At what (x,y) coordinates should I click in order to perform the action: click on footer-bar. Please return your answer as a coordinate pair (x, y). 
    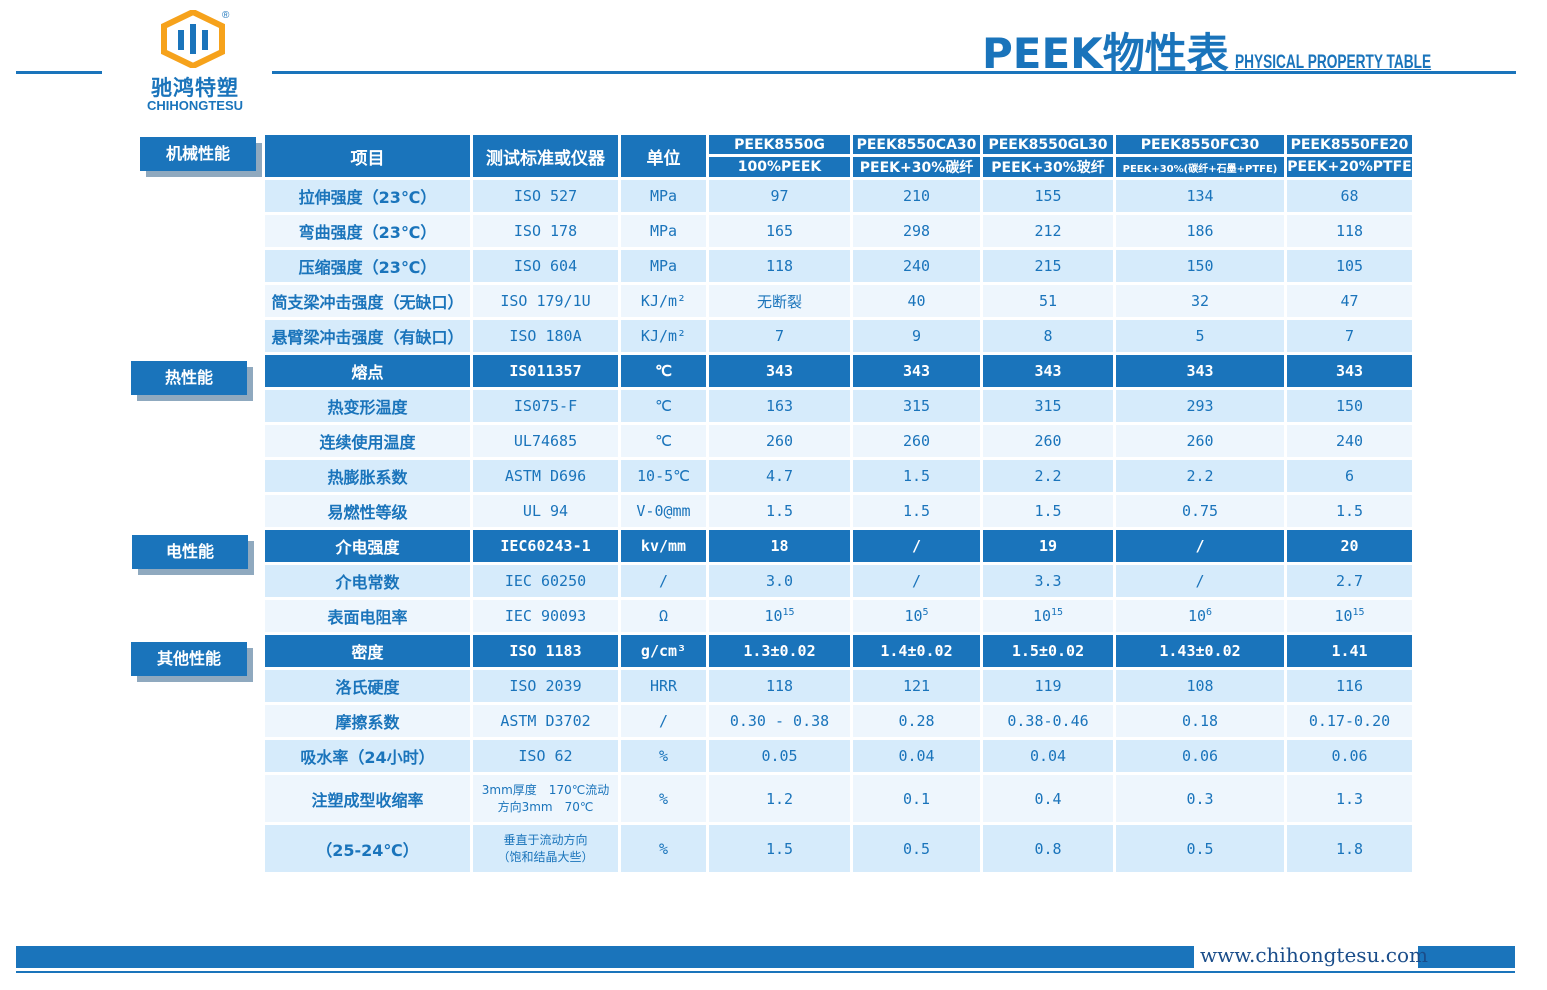
    Looking at the image, I should click on (605, 957).